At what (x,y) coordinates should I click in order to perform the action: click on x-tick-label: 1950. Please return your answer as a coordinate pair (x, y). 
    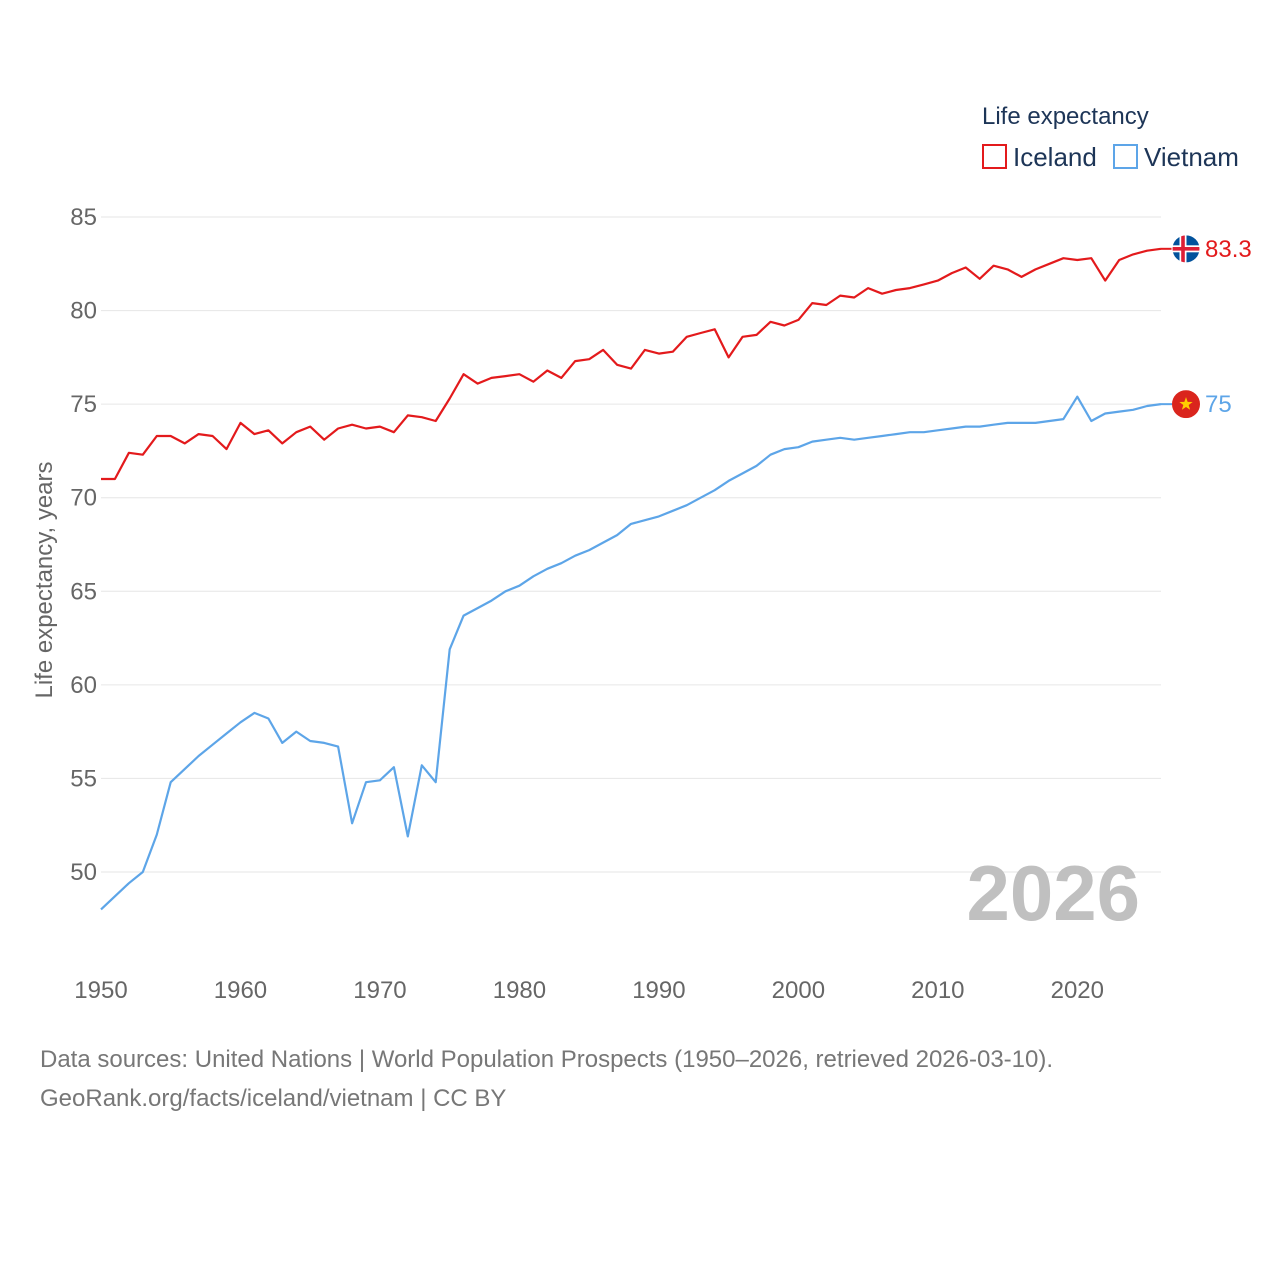
    Looking at the image, I should click on (100, 990).